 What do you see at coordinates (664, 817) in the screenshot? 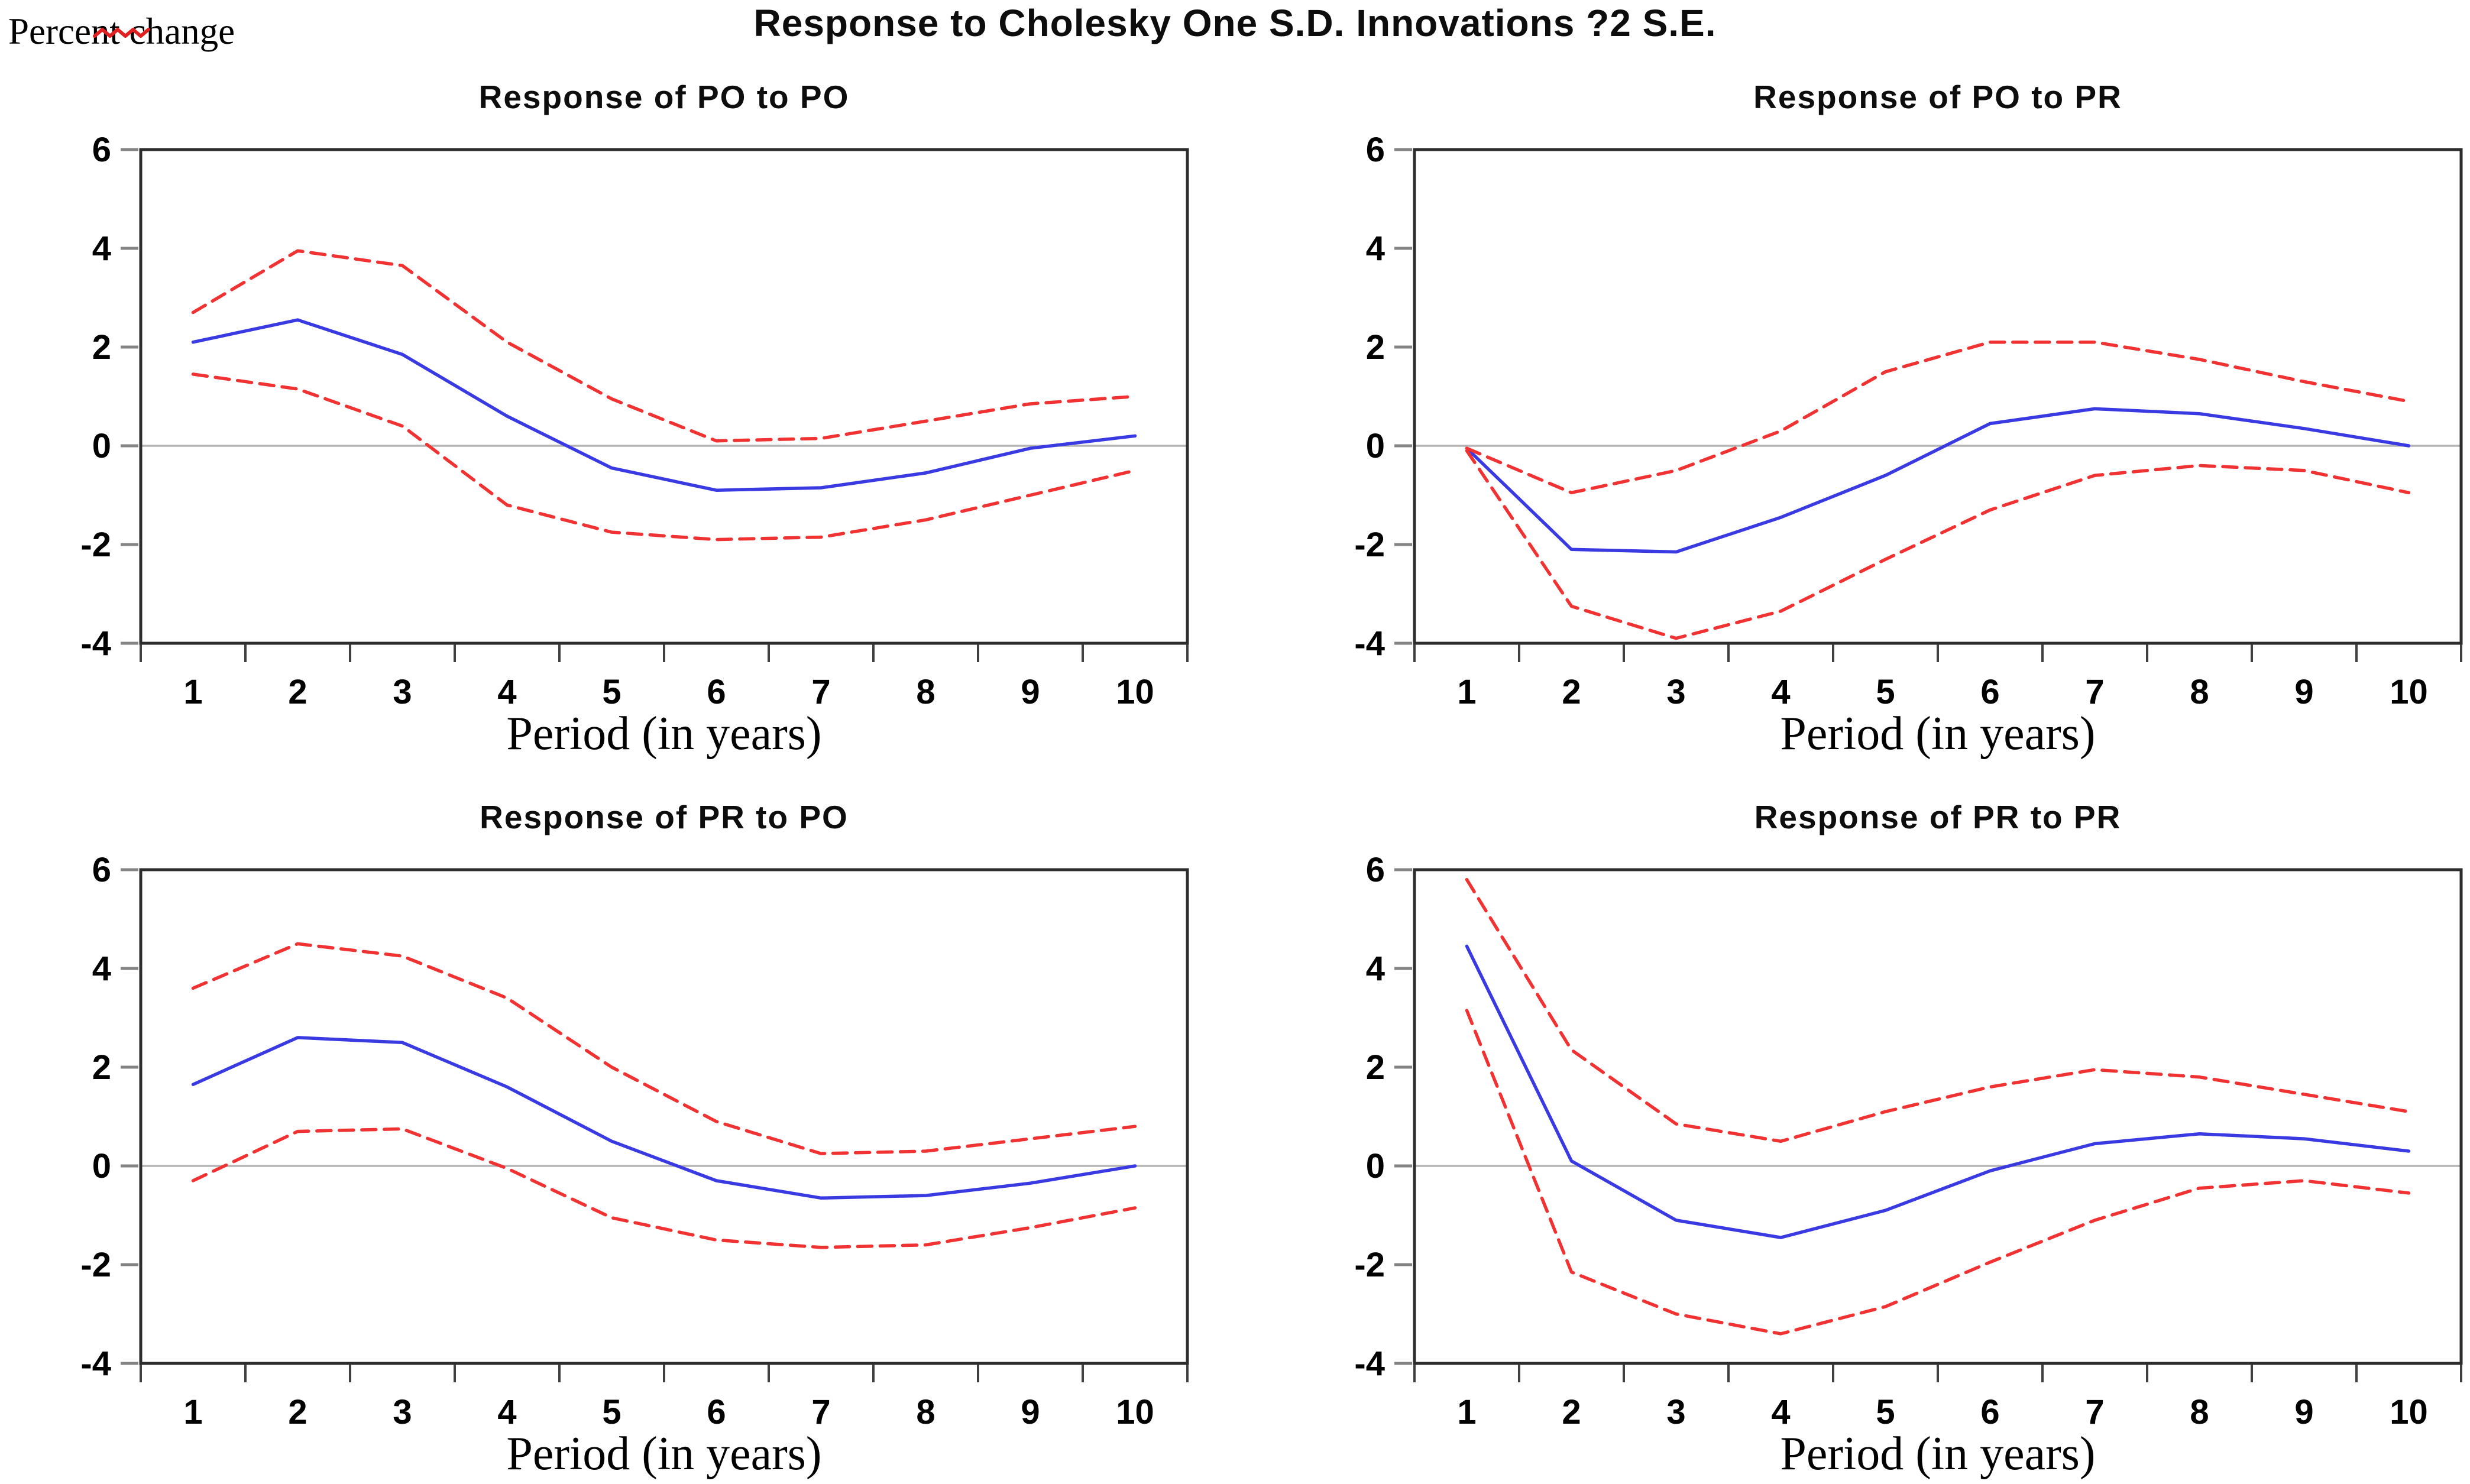
I see `panel-title: Response of PR to PO` at bounding box center [664, 817].